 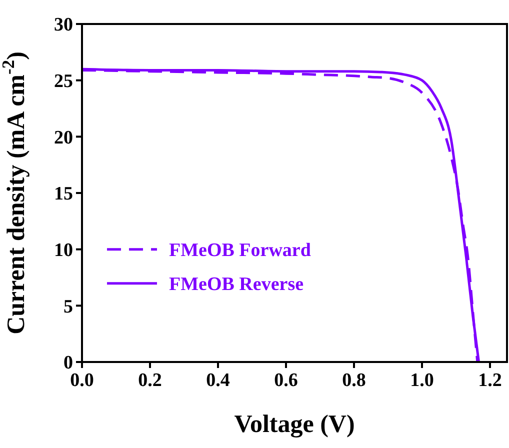 What do you see at coordinates (490, 380) in the screenshot?
I see `x-tick-label: 1.2` at bounding box center [490, 380].